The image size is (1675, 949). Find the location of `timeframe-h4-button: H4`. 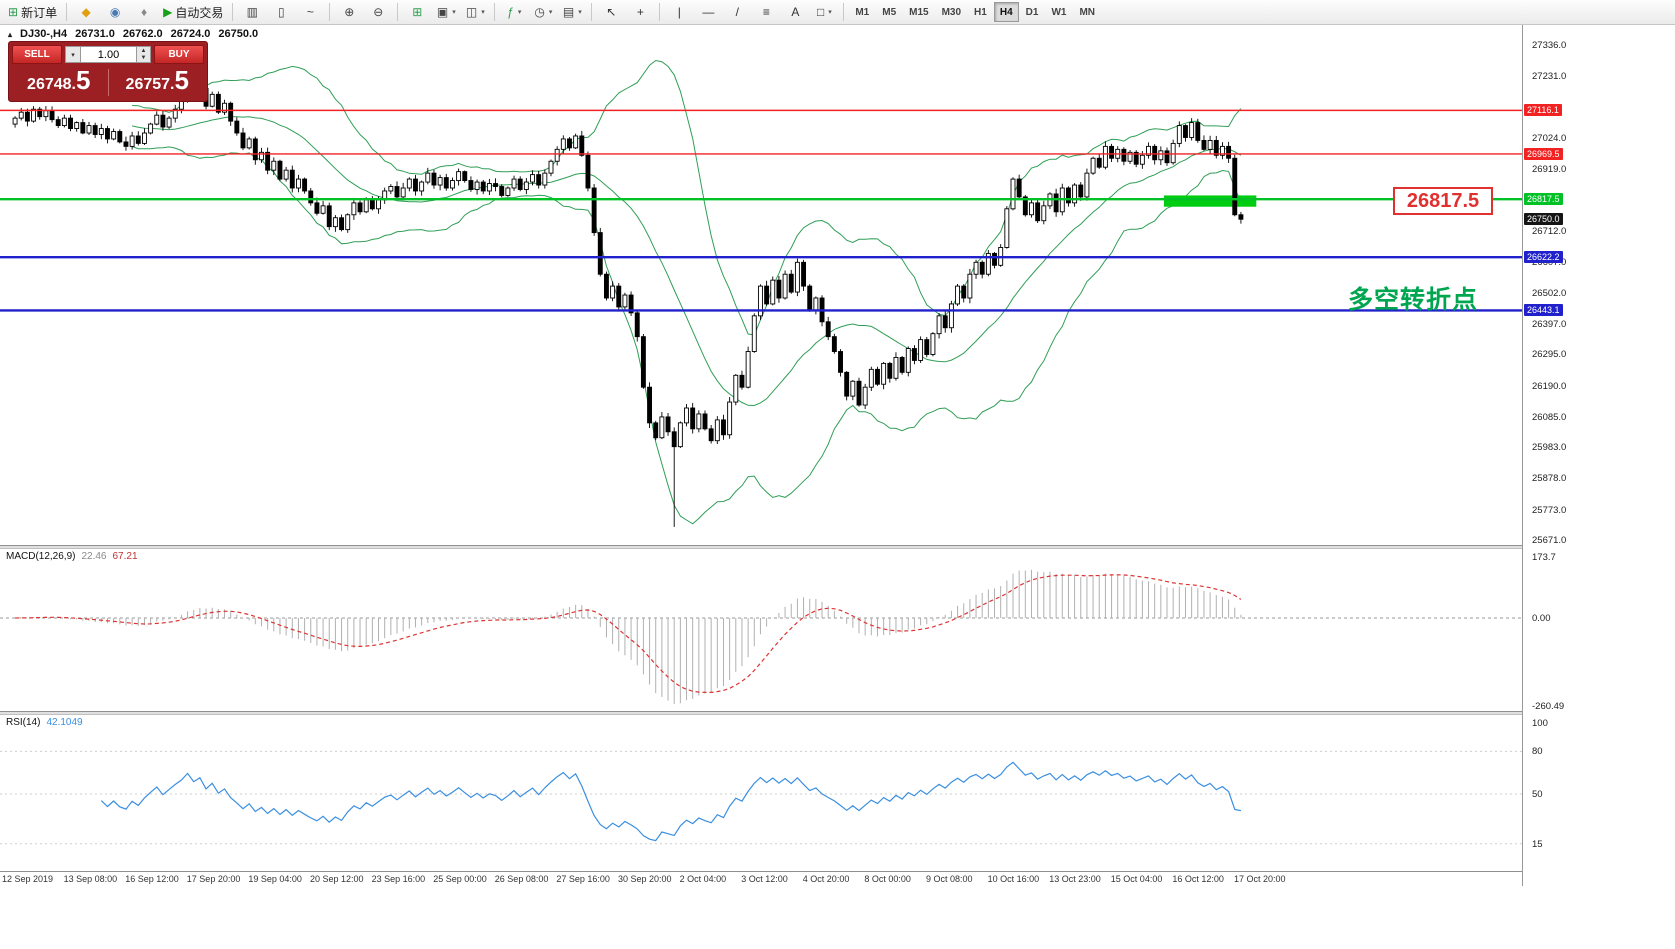

timeframe-h4-button: H4 is located at coordinates (1006, 12).